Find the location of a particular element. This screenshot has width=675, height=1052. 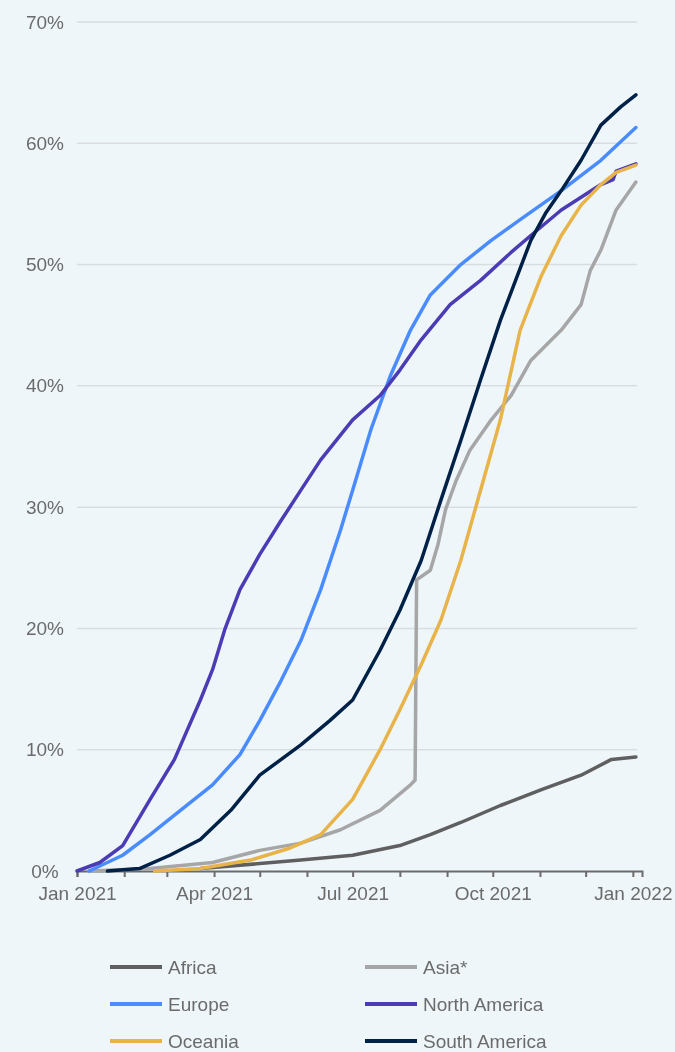

legend-label: Africa is located at coordinates (192, 967).